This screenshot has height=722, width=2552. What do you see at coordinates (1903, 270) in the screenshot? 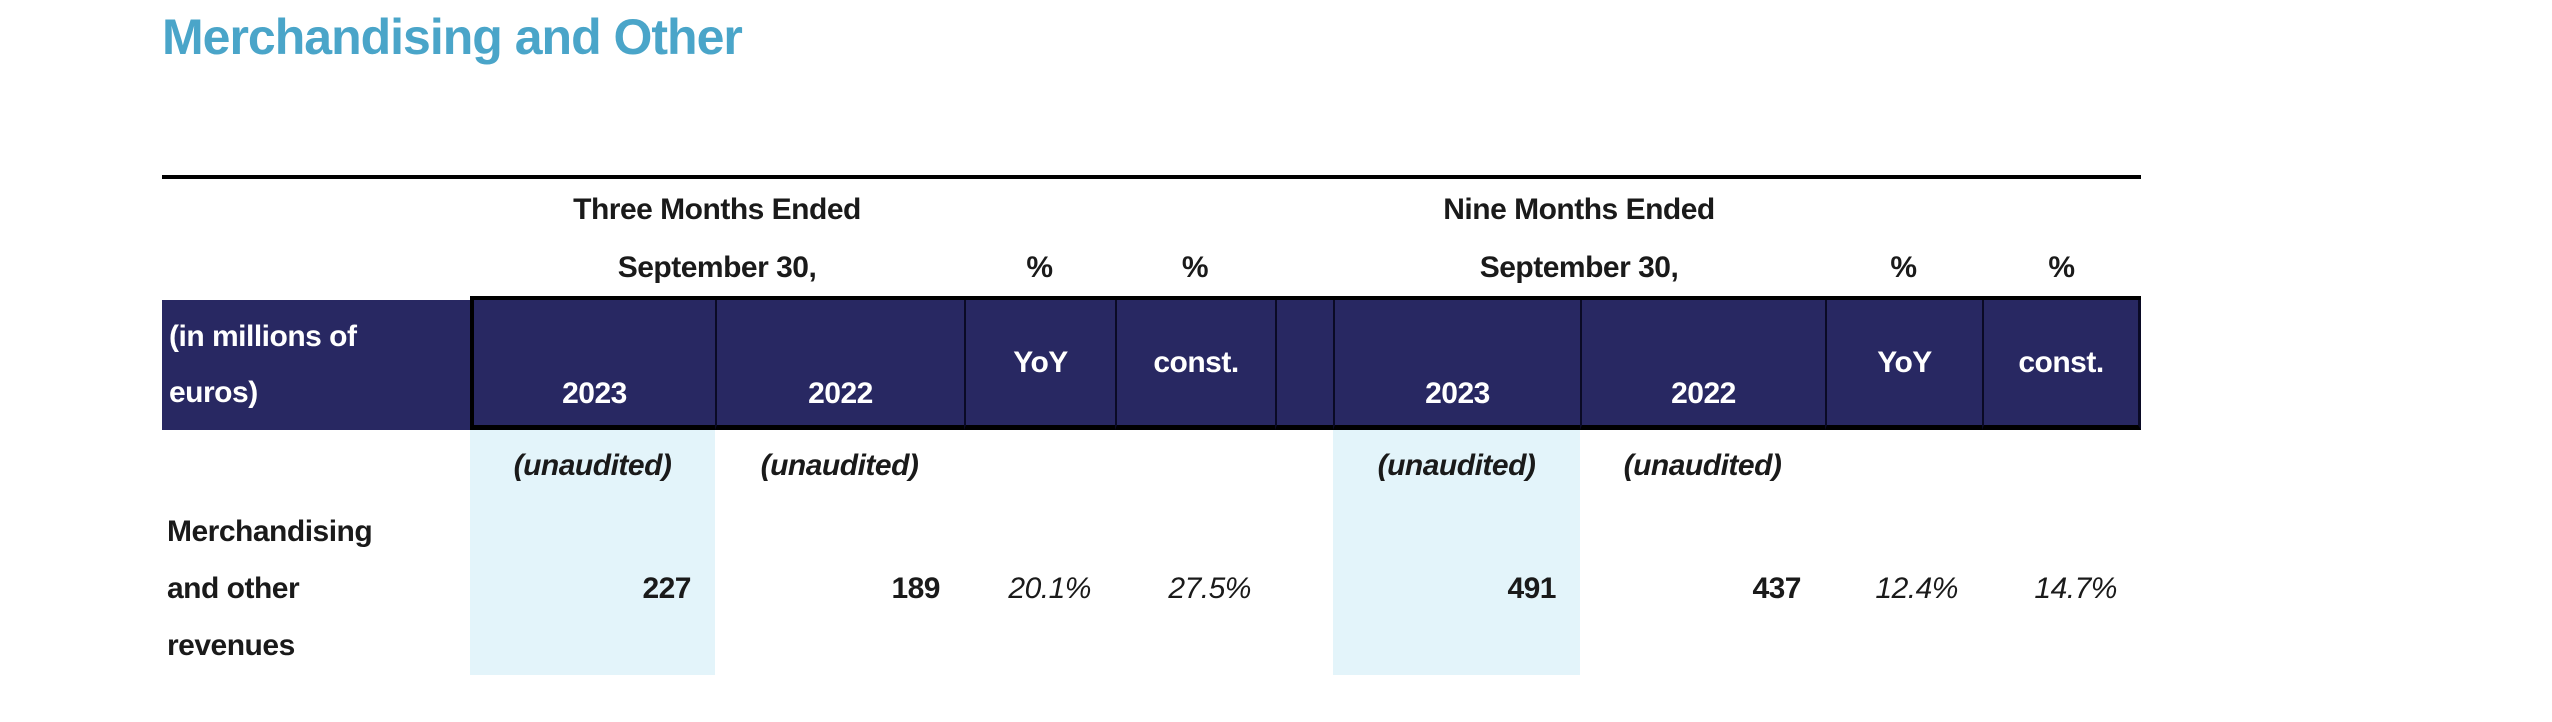
I see `pct-header-nine-months-yoy: %` at bounding box center [1903, 270].